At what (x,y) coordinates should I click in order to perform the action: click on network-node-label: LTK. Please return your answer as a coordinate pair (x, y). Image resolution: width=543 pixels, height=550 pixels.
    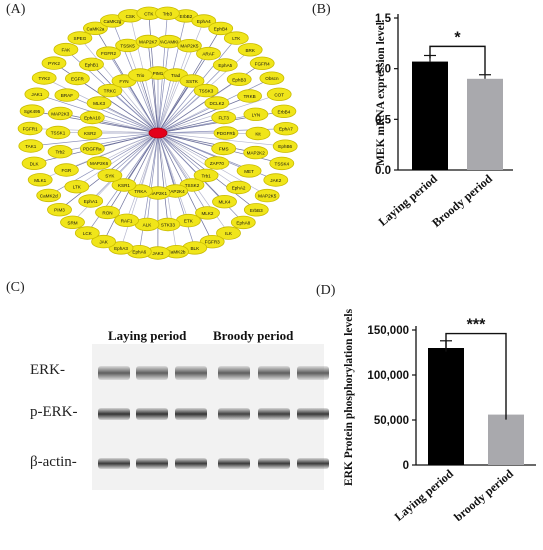
    Looking at the image, I should click on (236, 38).